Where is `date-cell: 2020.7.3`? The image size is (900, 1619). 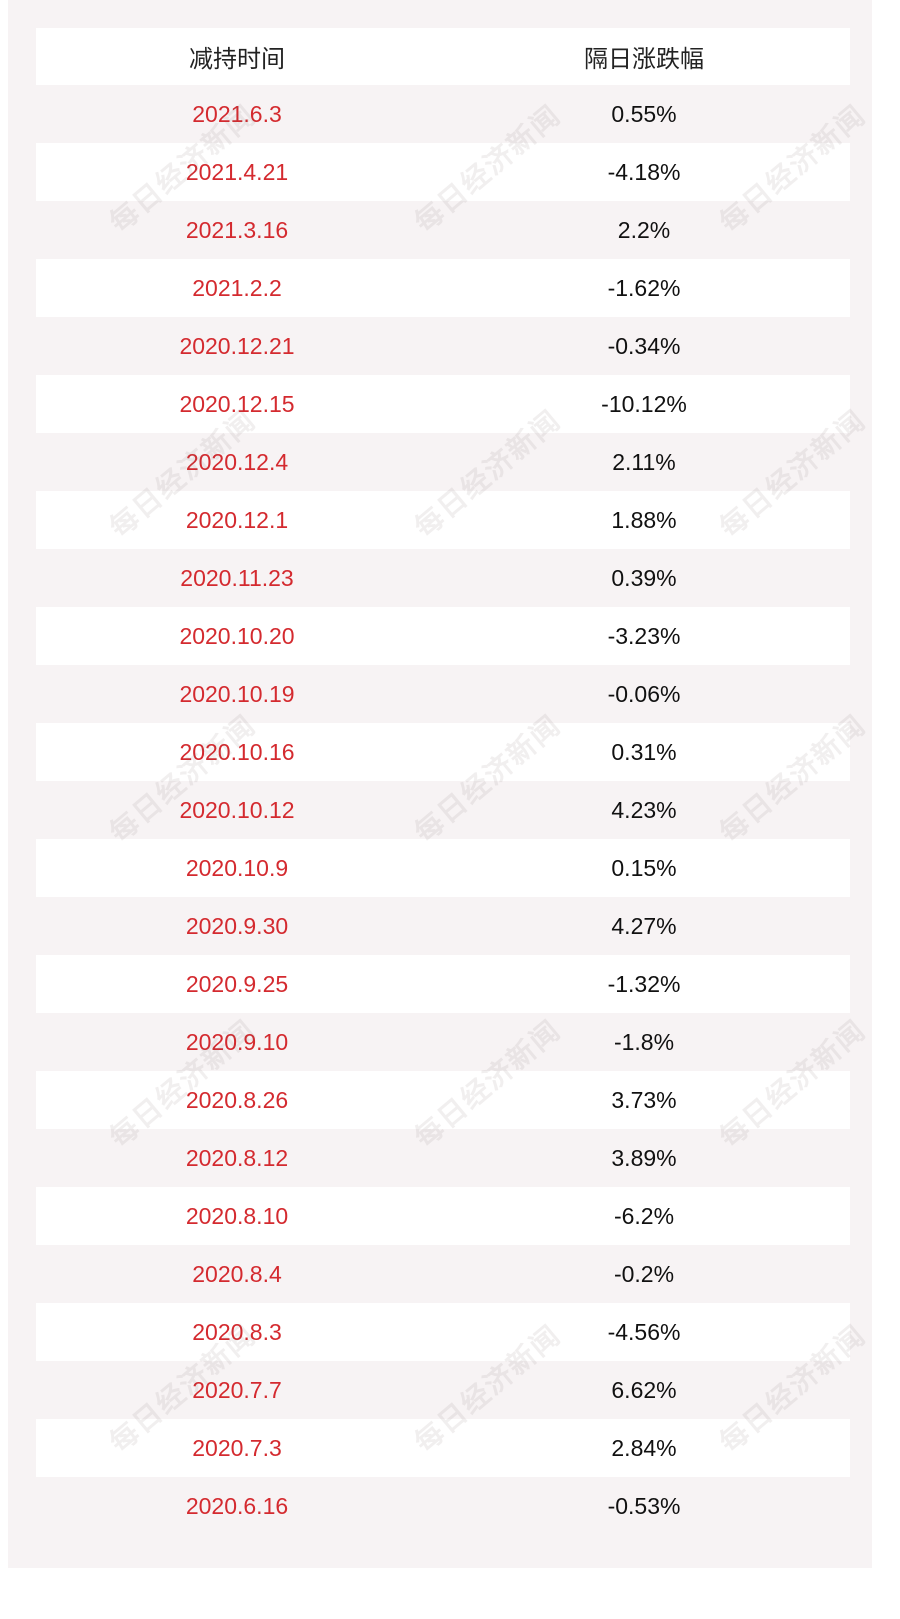 date-cell: 2020.7.3 is located at coordinates (237, 1447).